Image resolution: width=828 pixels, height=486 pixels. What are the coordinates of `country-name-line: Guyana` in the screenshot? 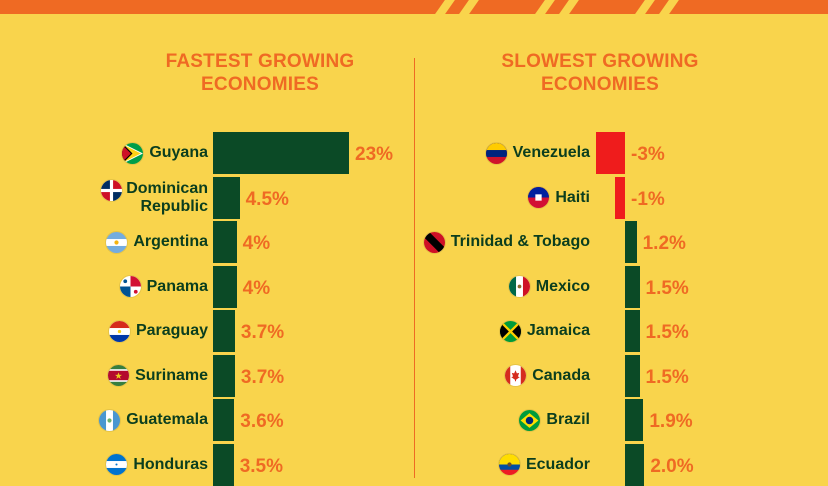 It's located at (178, 152).